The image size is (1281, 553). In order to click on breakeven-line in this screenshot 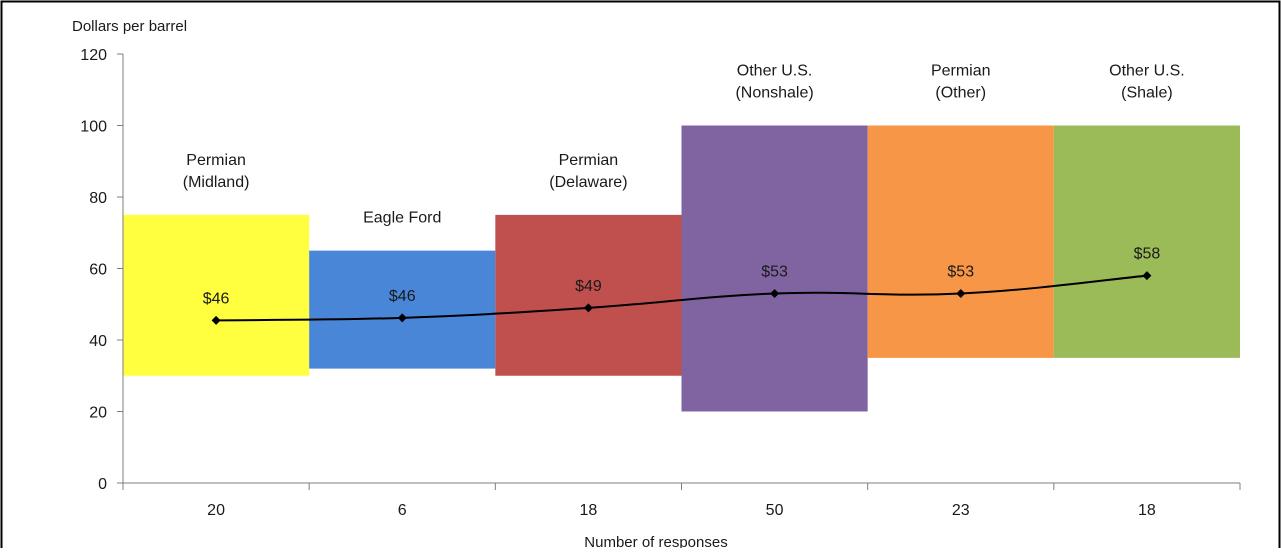, I will do `click(682, 298)`.